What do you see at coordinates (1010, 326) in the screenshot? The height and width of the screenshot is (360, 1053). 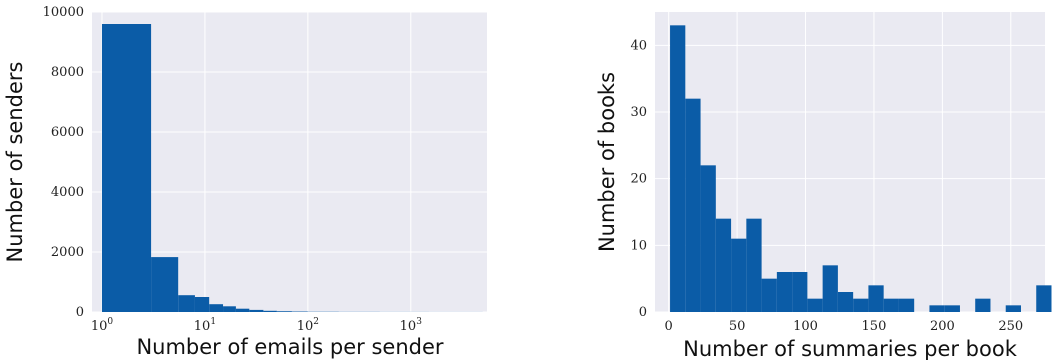 I see `x-tick-label: 250` at bounding box center [1010, 326].